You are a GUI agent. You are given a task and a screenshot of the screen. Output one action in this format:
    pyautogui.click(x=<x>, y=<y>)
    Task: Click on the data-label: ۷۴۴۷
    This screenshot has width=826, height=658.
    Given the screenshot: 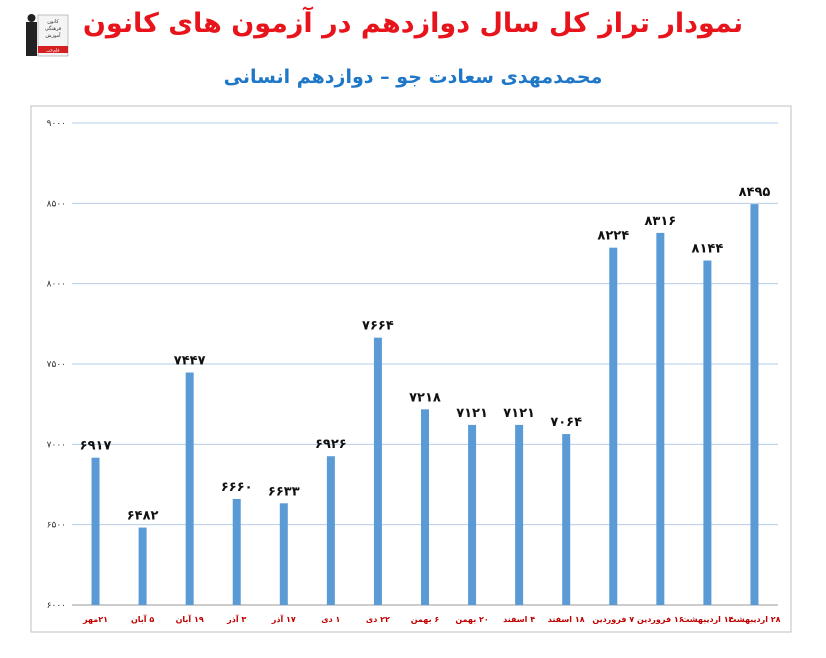 What is the action you would take?
    pyautogui.click(x=190, y=361)
    